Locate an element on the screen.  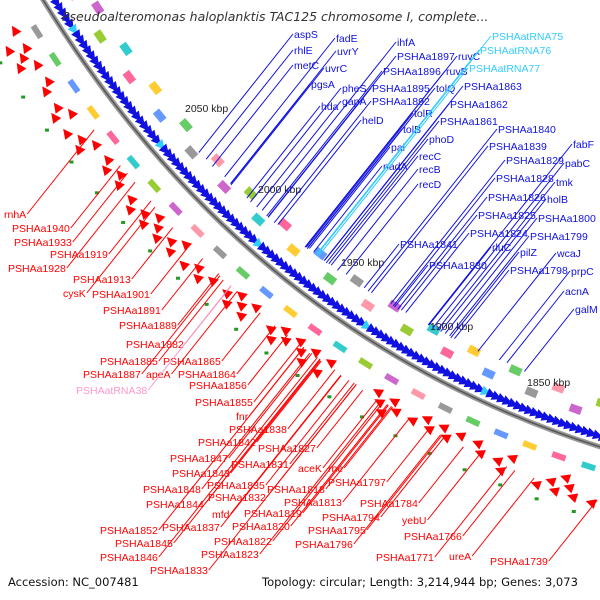
forward-gene-label: PSHAa1799 is located at coordinates (559, 237).